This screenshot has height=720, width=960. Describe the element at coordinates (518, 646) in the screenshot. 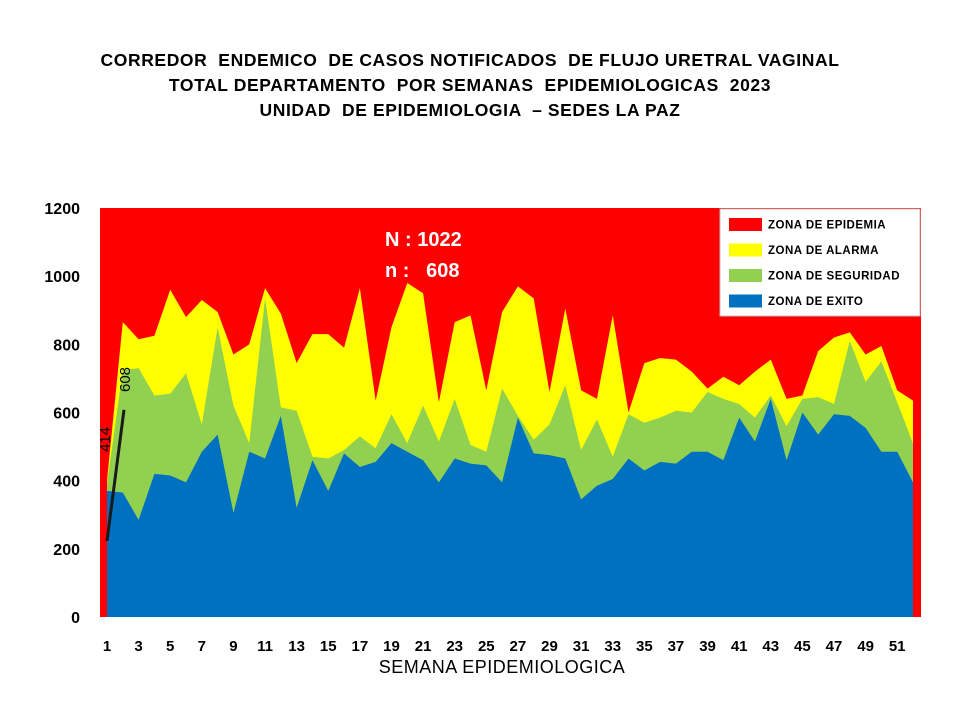

I see `x-tick-label: 27` at that location.